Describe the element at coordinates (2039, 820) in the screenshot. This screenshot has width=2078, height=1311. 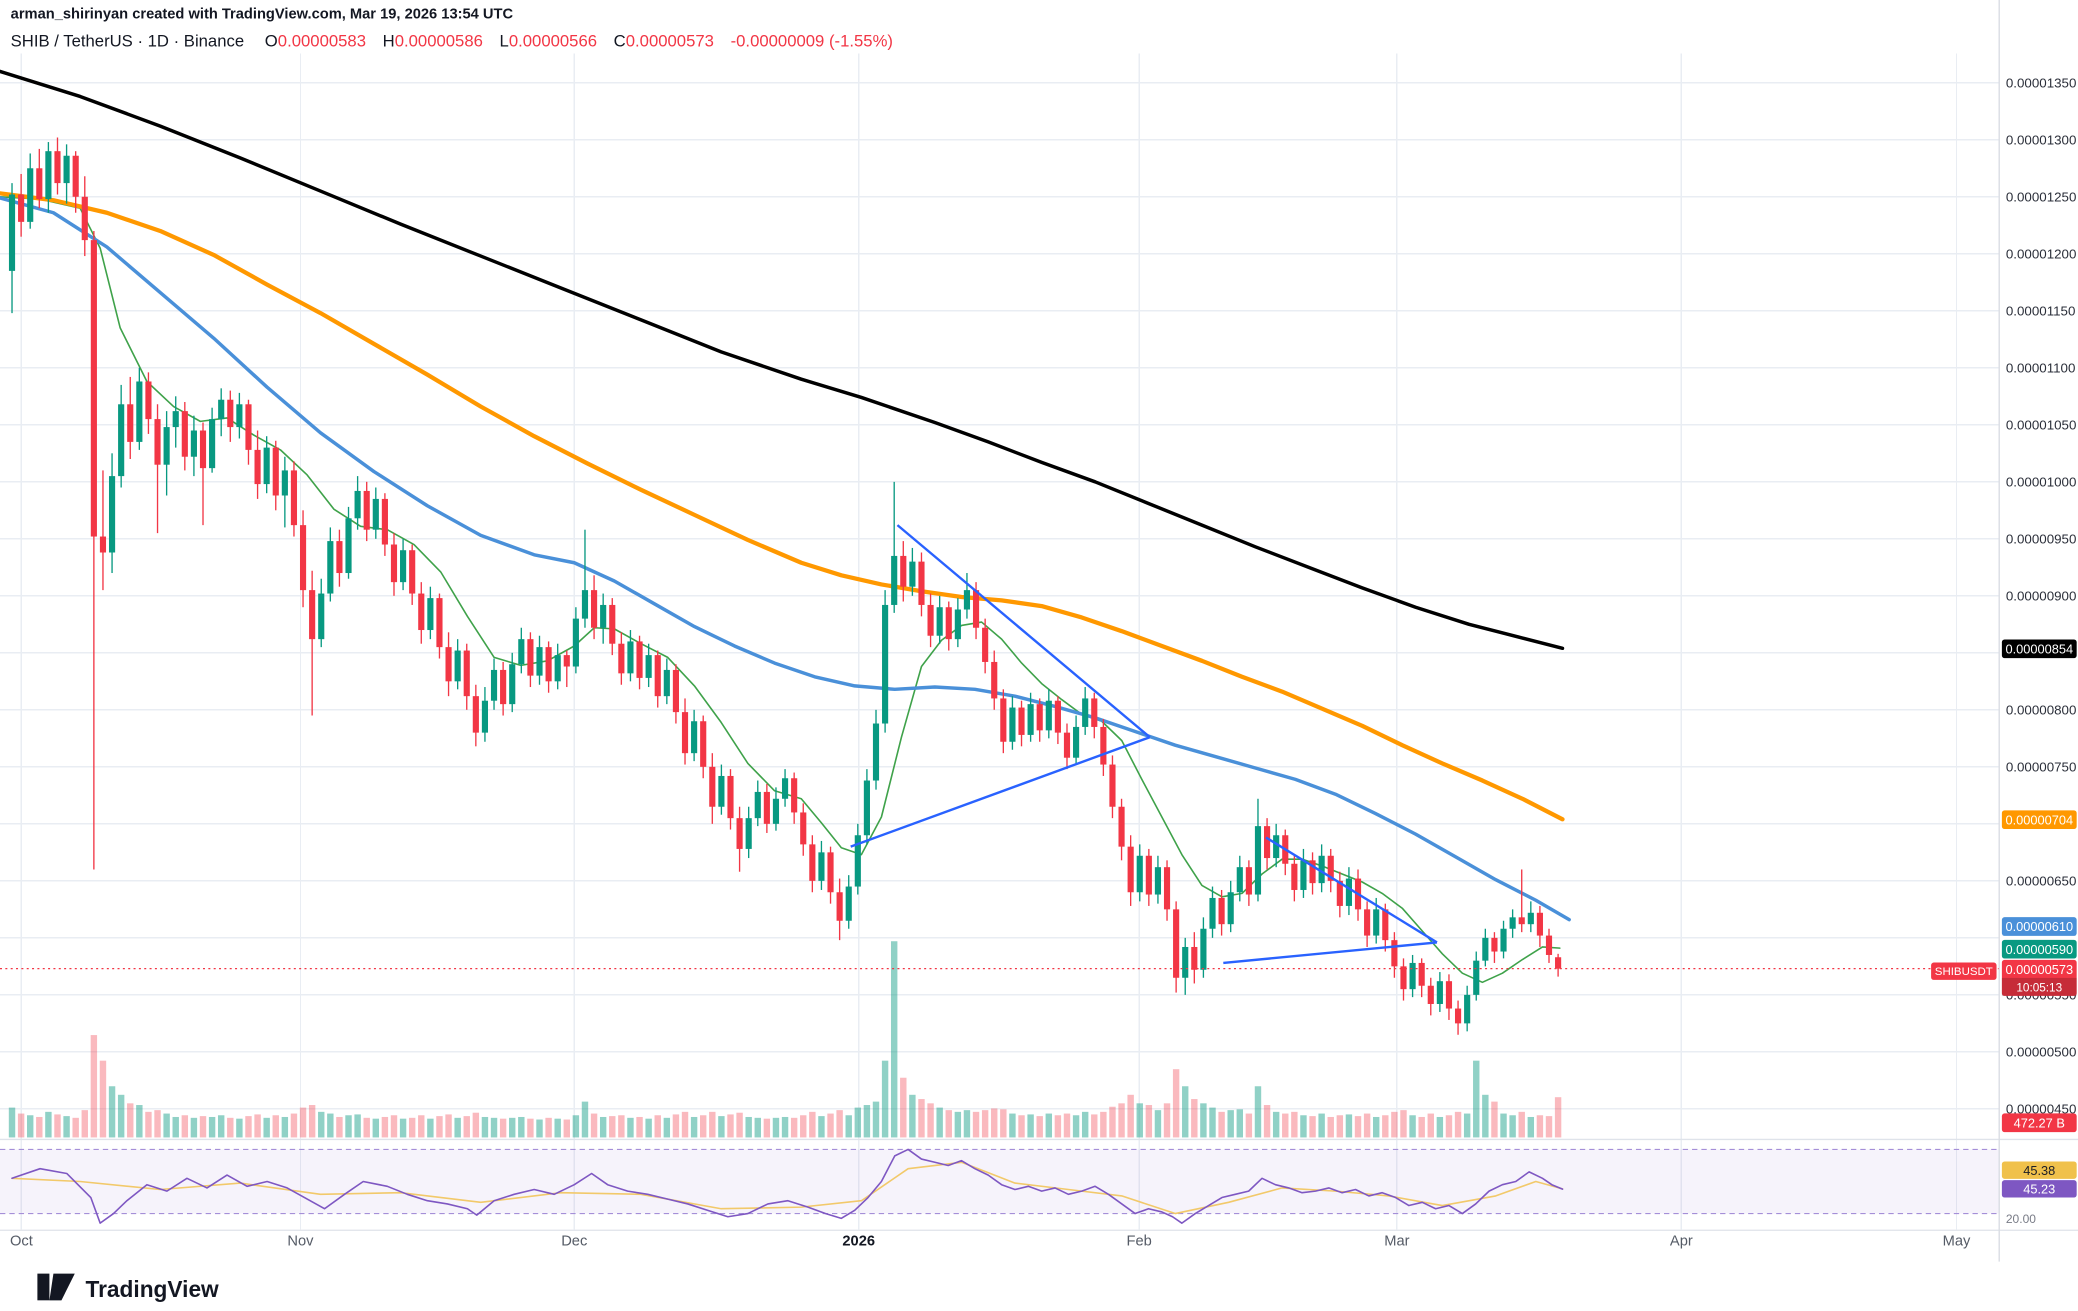
I see `ma100-price-badge: 0.00000704` at that location.